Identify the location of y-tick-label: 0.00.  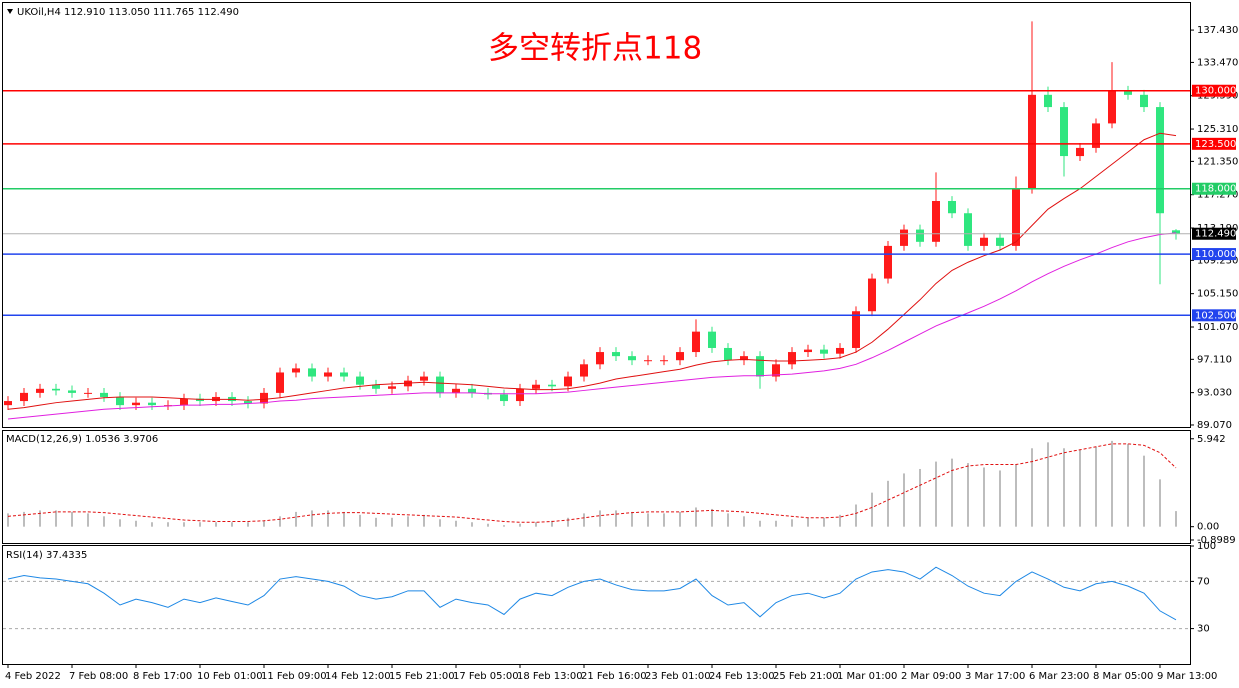
(1208, 527).